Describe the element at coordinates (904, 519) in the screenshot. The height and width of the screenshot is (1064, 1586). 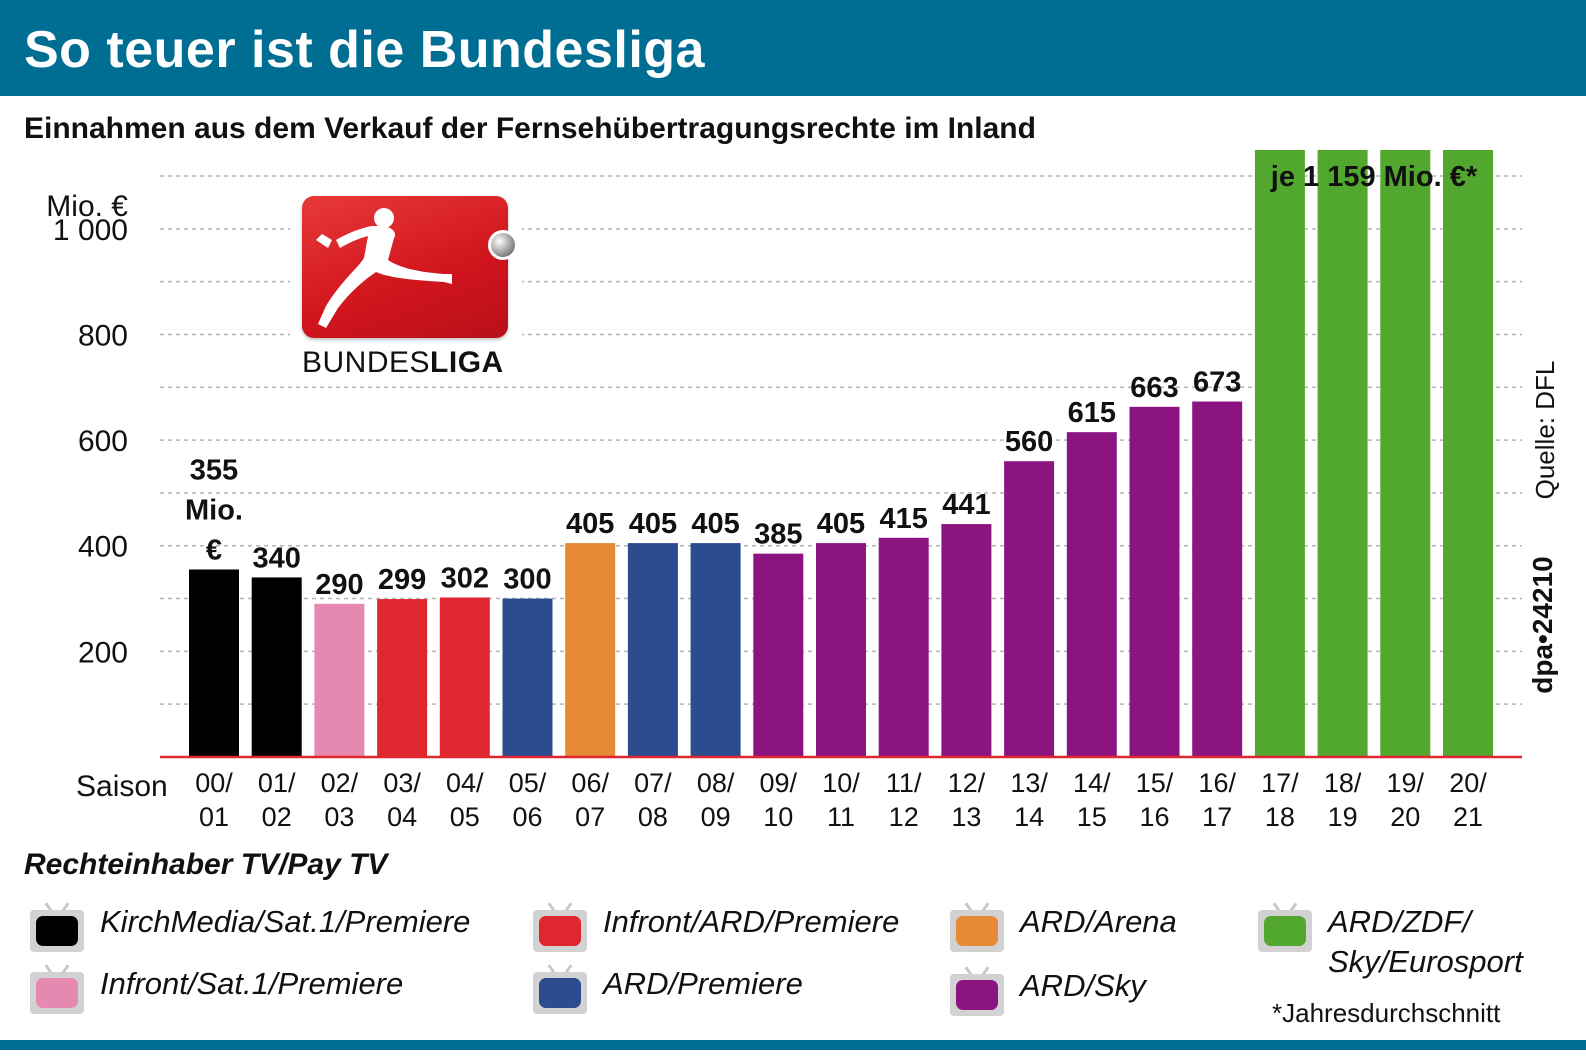
I see `data-label: 415` at that location.